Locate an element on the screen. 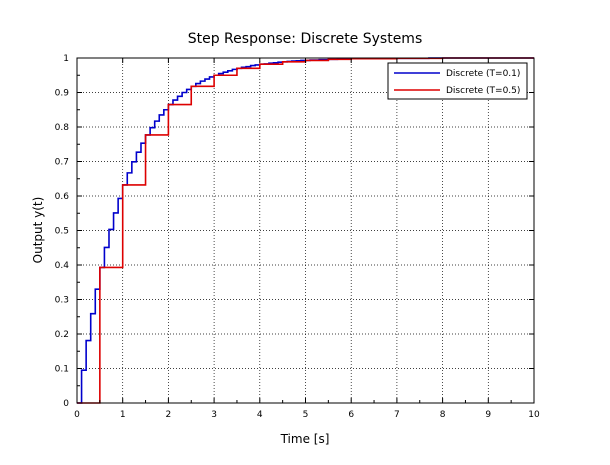 The image size is (610, 465). y-tick-label: 0.1 is located at coordinates (62, 370).